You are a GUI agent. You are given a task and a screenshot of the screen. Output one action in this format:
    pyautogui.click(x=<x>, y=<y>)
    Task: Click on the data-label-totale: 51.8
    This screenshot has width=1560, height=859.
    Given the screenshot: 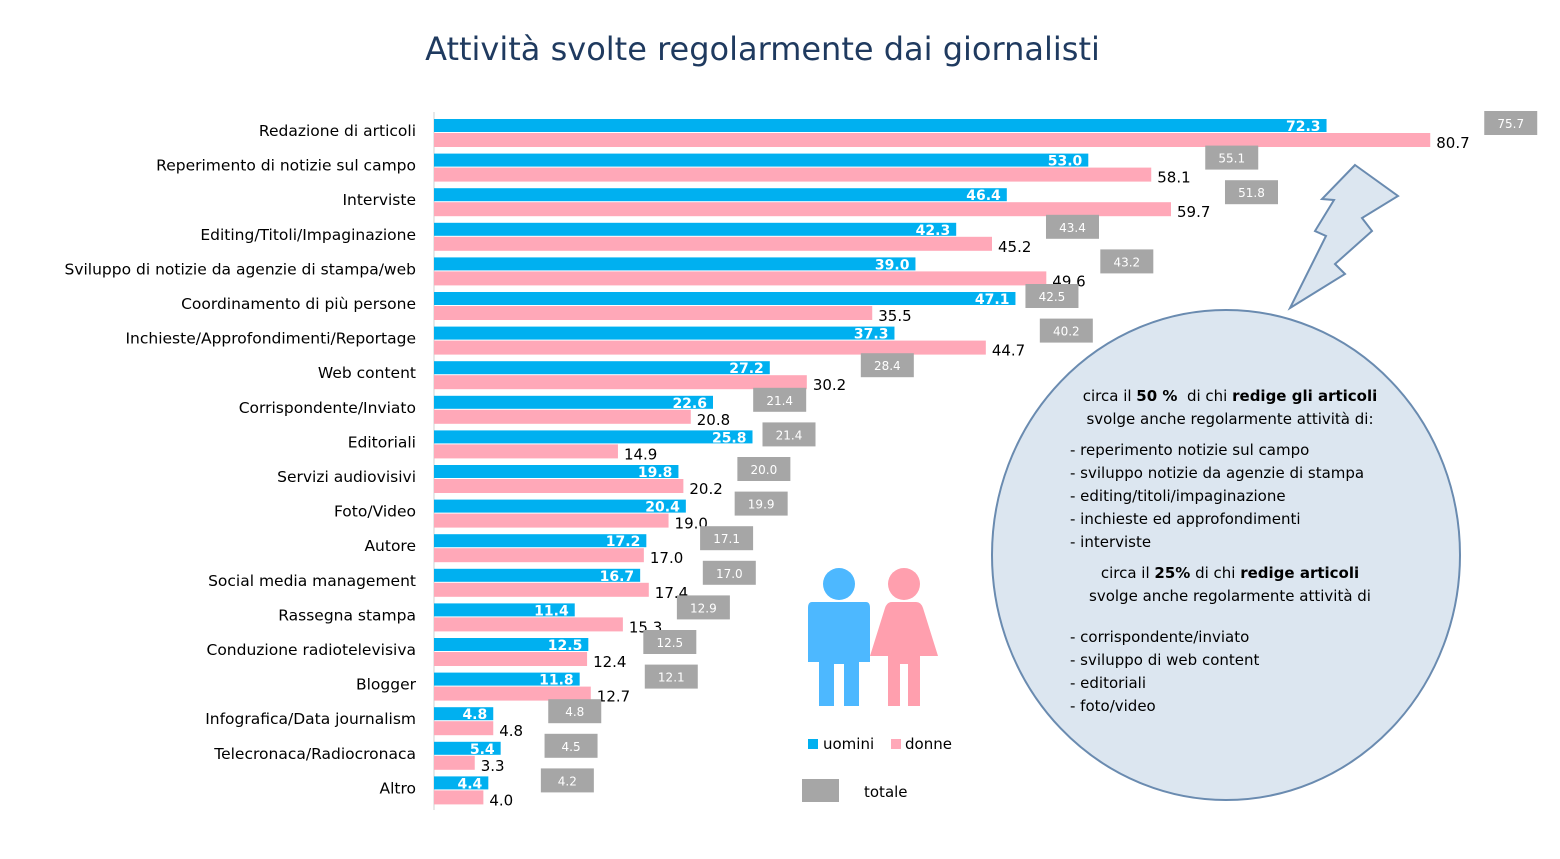 What is the action you would take?
    pyautogui.click(x=1251, y=193)
    